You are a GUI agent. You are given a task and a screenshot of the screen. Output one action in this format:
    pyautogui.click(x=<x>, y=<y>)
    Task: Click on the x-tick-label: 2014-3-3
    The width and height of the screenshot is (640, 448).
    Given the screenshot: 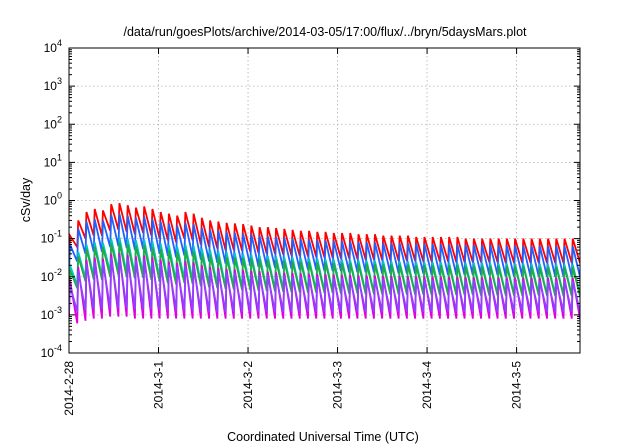 What is the action you would take?
    pyautogui.click(x=338, y=385)
    